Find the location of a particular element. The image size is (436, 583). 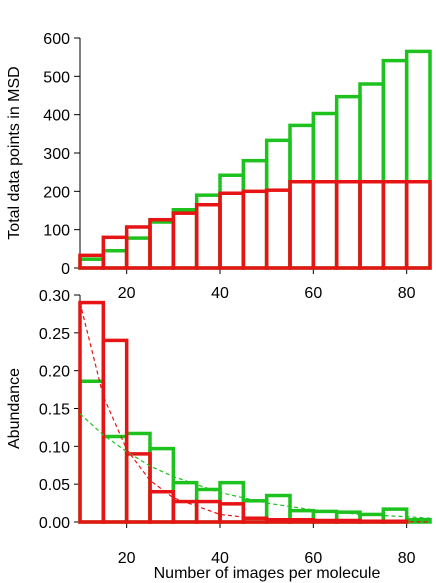

y-tick-label: 200 is located at coordinates (56, 192).